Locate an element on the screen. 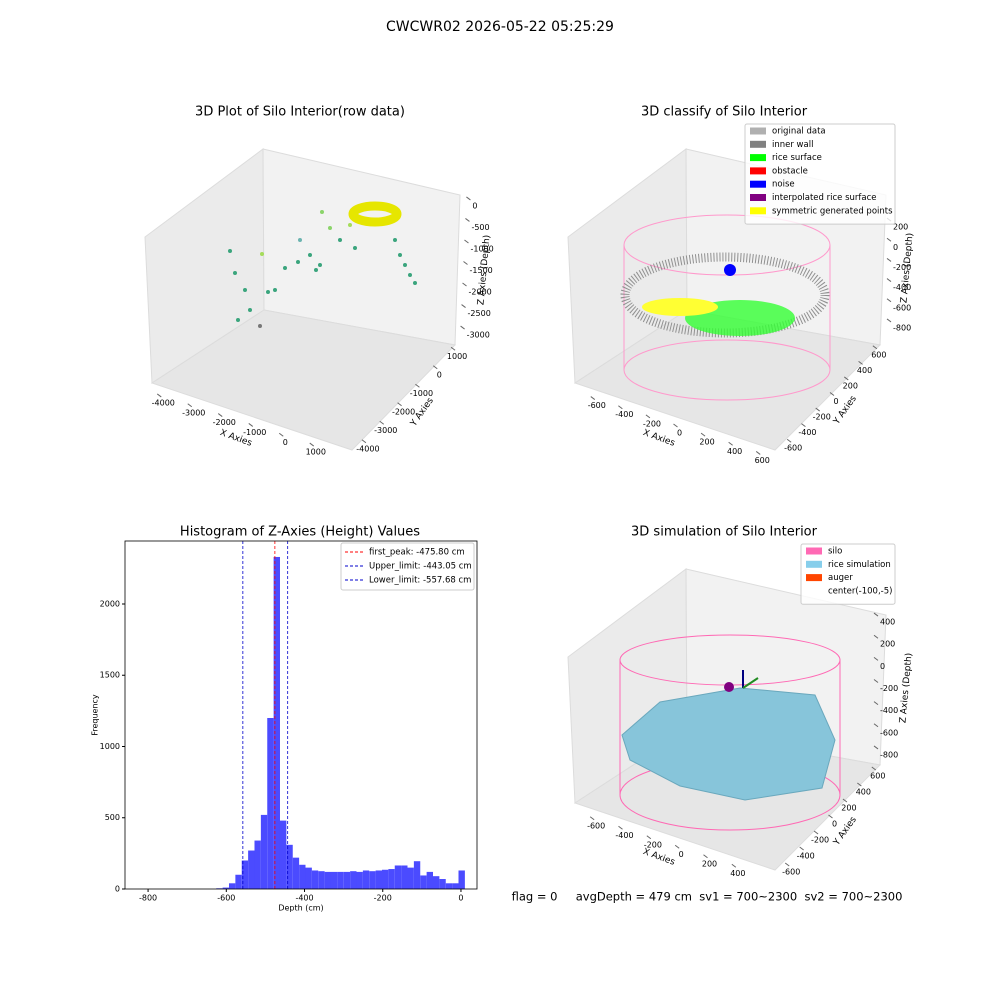 This screenshot has width=1000, height=1000. x-tick-label: -4000 is located at coordinates (163, 402).